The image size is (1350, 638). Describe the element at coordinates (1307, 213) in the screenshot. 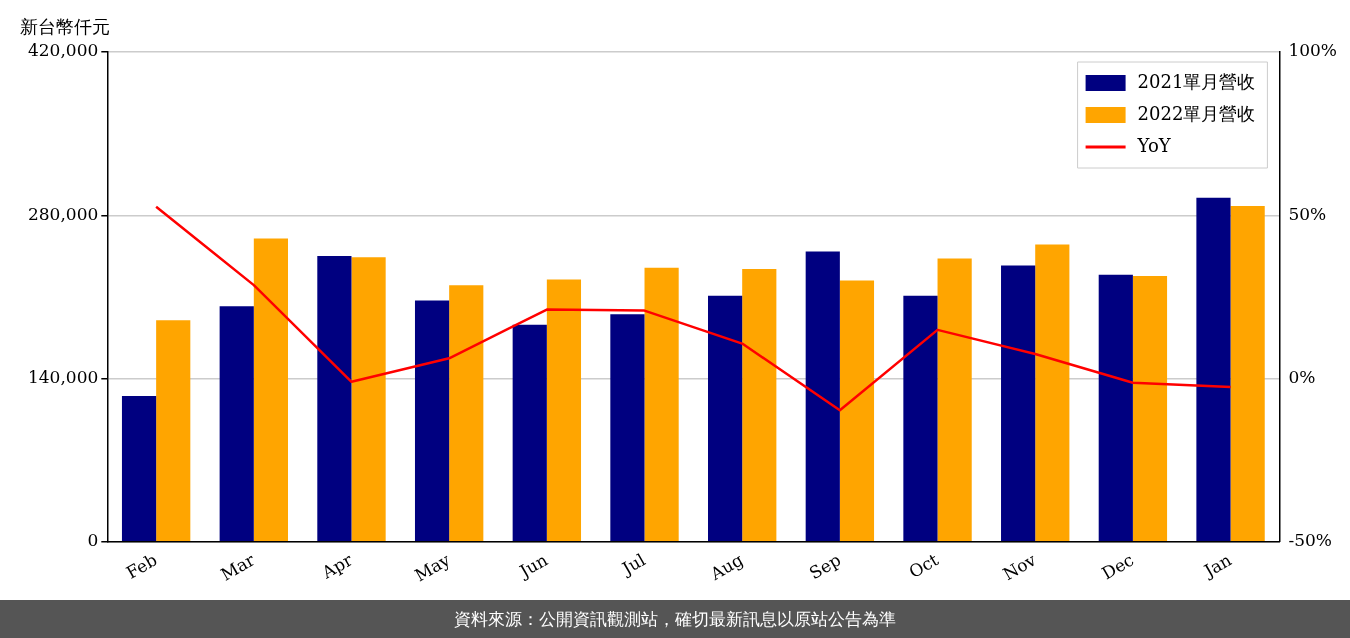

I see `y2-tick-label: 50%` at that location.